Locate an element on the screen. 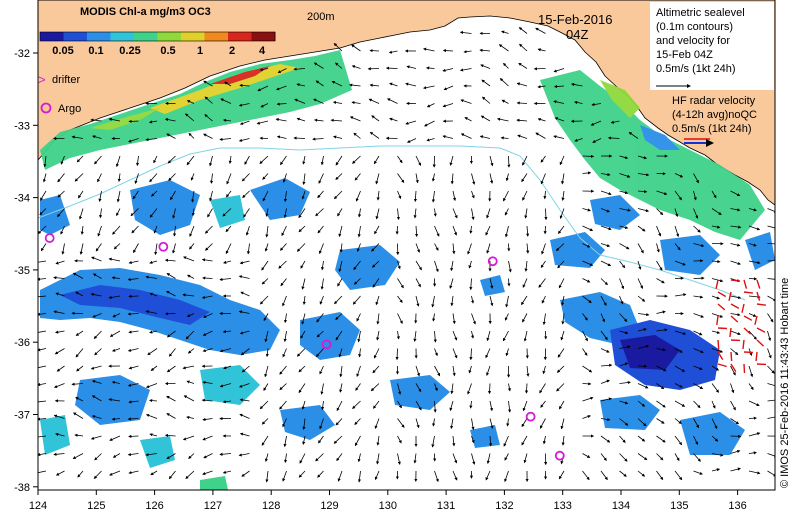 This screenshot has height=520, width=800. x-tick-label: 135 is located at coordinates (679, 506).